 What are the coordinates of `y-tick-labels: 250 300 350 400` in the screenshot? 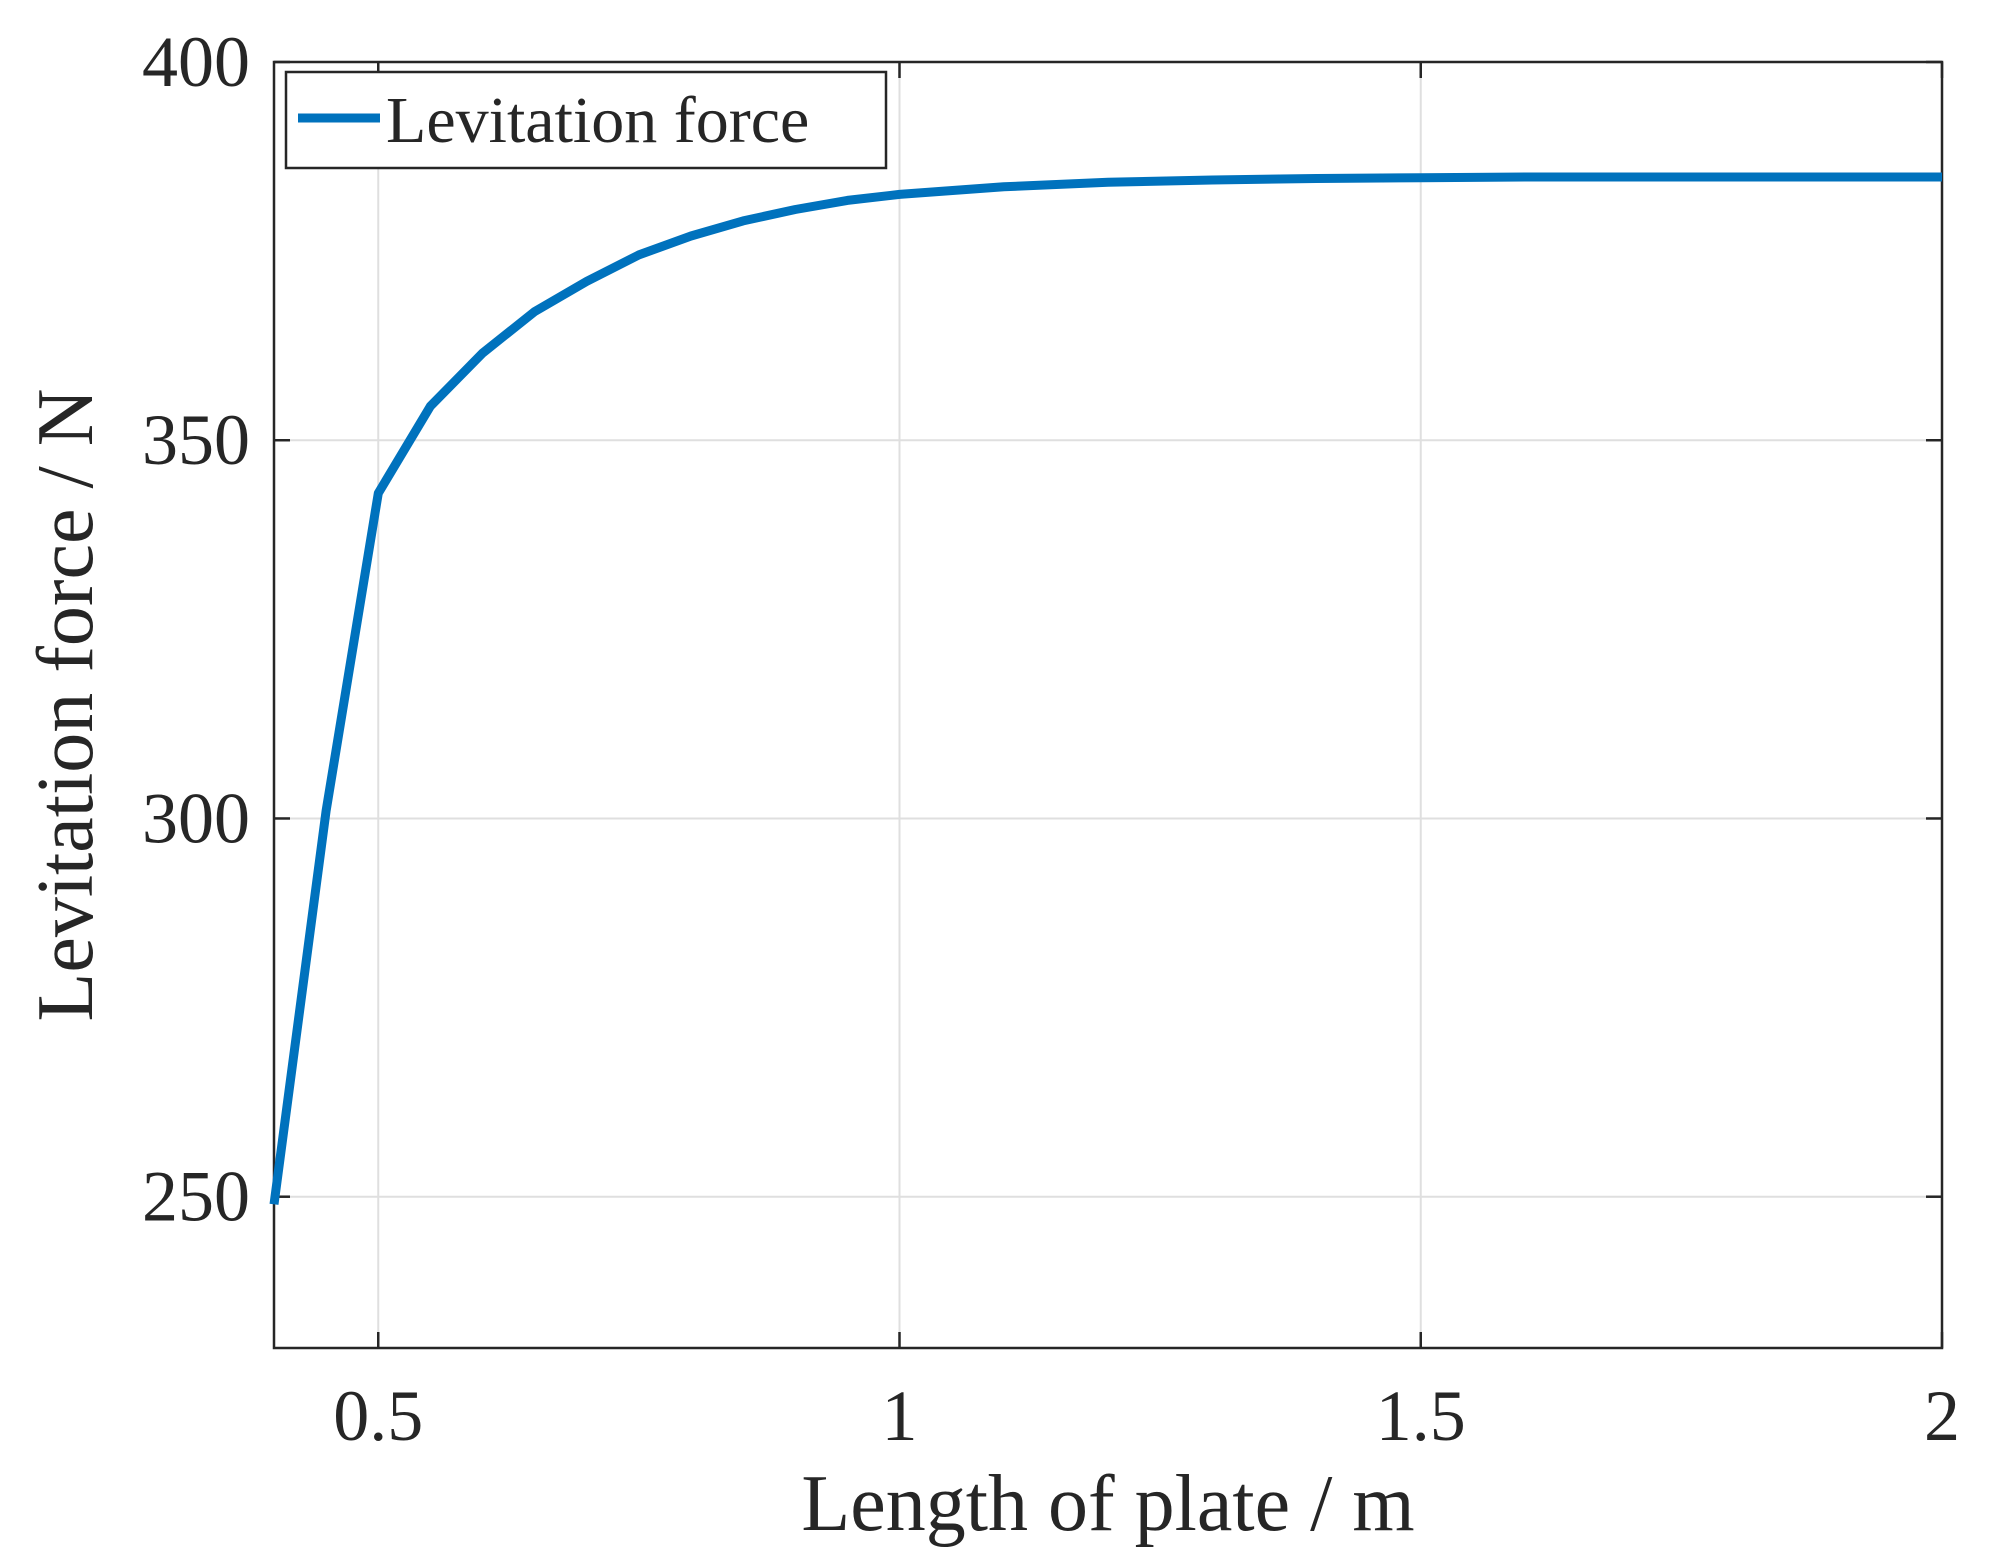 It's located at (196, 629).